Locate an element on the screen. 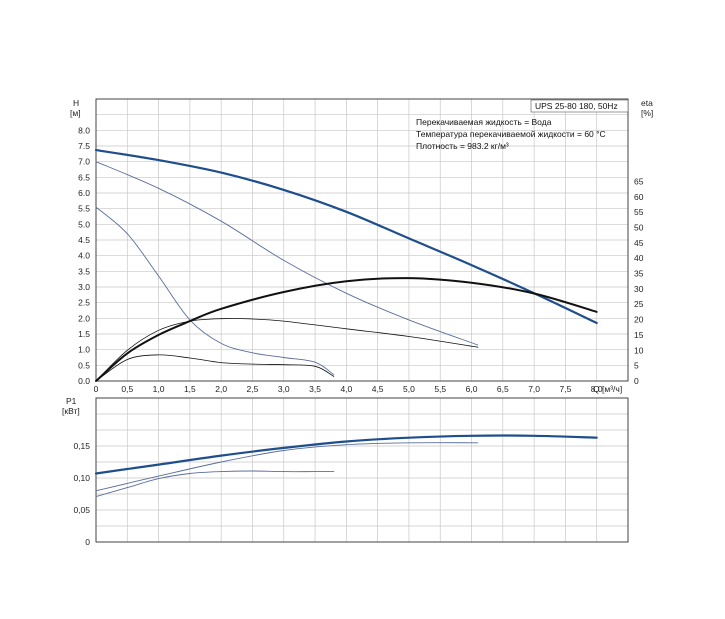 This screenshot has height=619, width=725. y-tick-label: 0.0 is located at coordinates (84, 381).